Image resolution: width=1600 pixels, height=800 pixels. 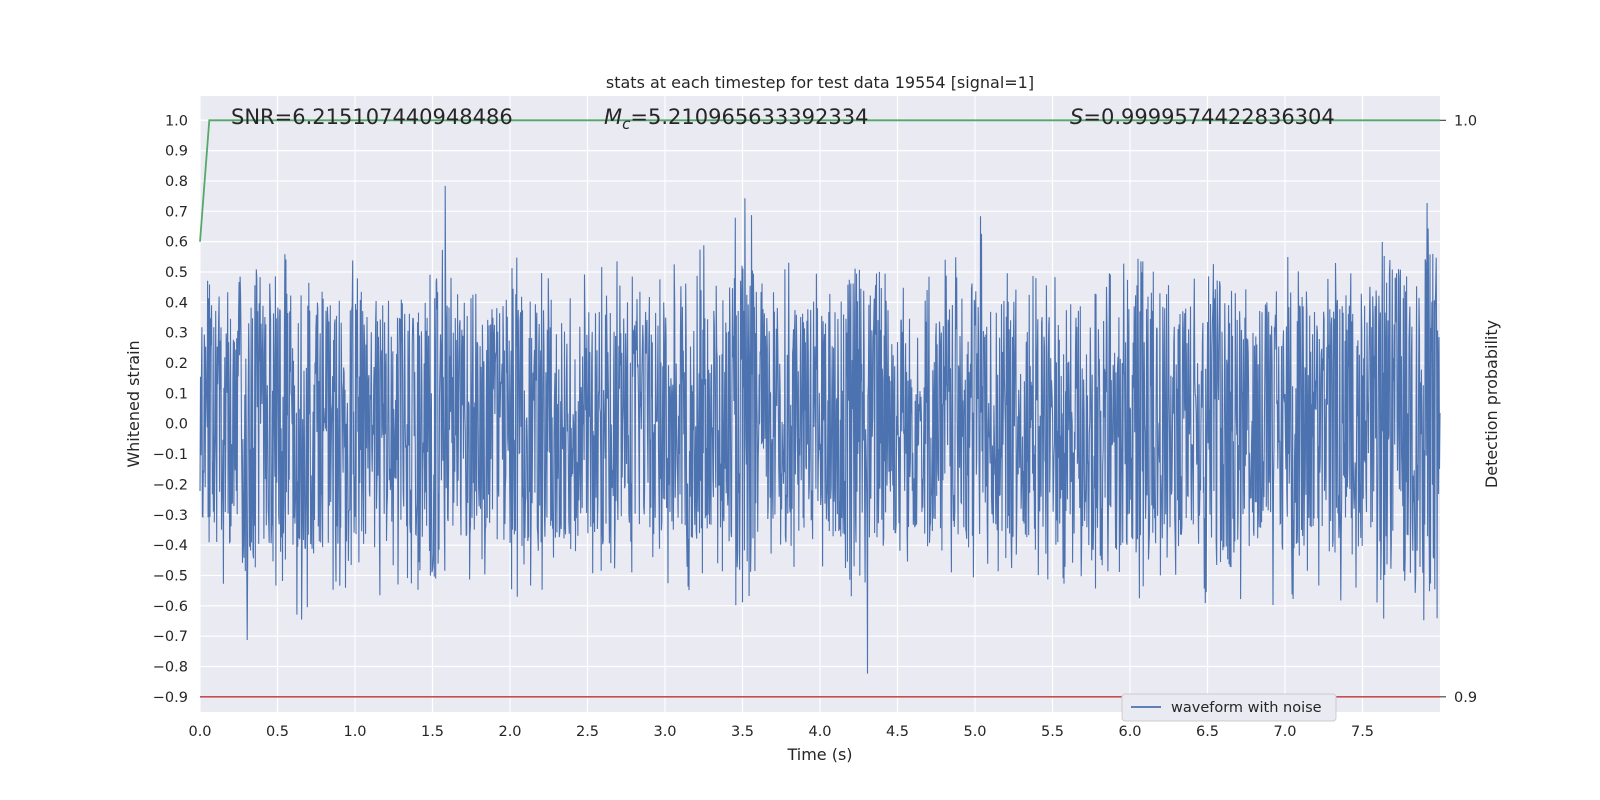 I want to click on y-tick-label: 0.0, so click(x=176, y=425).